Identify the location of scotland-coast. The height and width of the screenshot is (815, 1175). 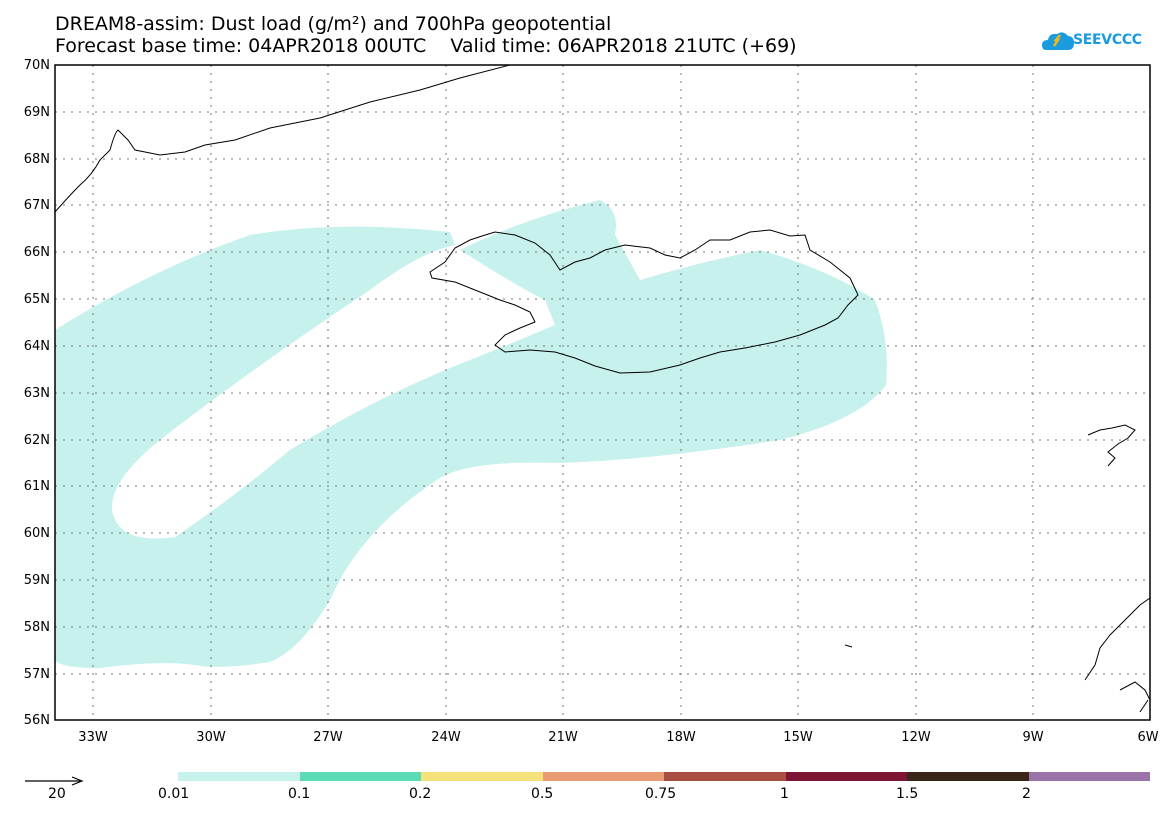
(1117, 655).